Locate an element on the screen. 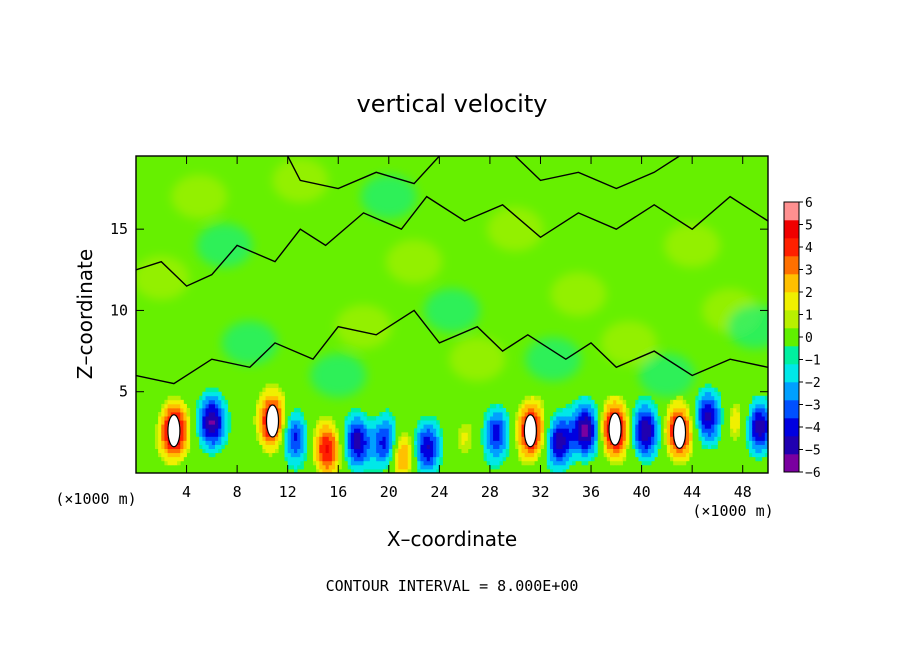 The width and height of the screenshot is (904, 654). x-axis-label: X–coordinate is located at coordinates (452, 539).